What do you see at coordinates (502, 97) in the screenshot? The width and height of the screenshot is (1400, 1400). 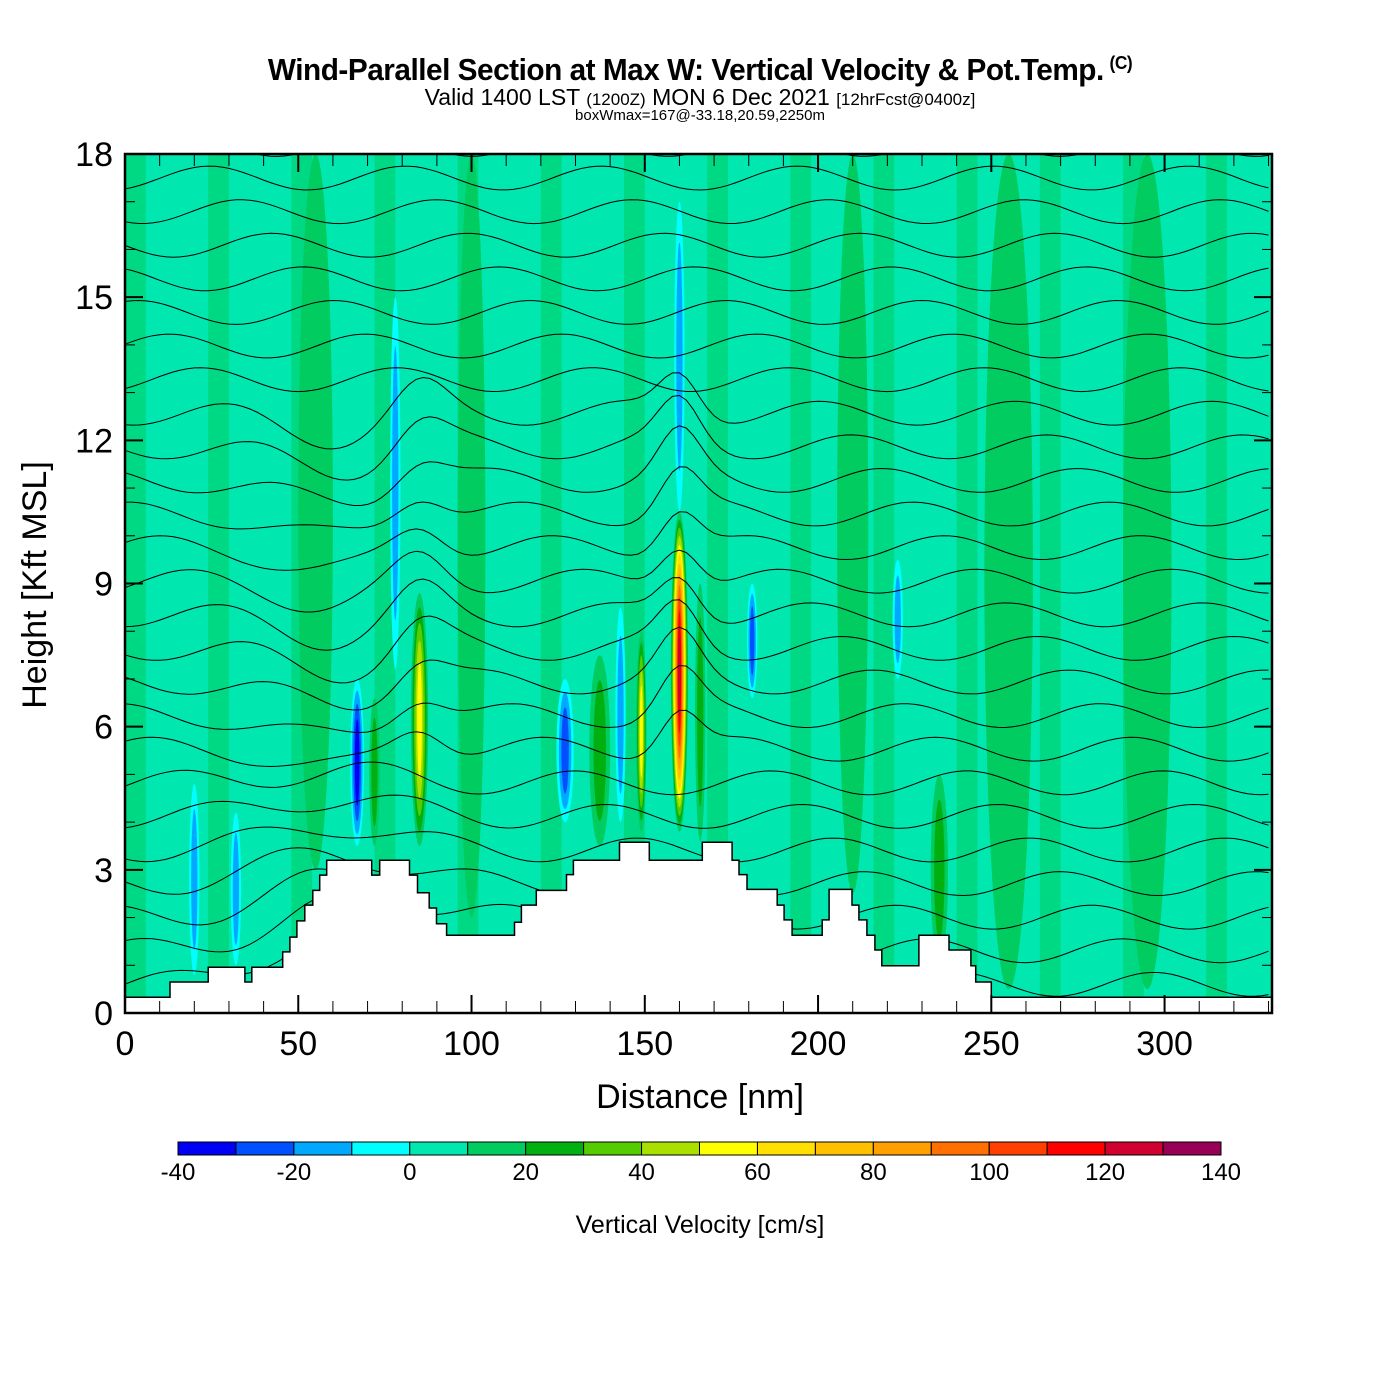 I see `valid-local: Valid 1400 LST` at bounding box center [502, 97].